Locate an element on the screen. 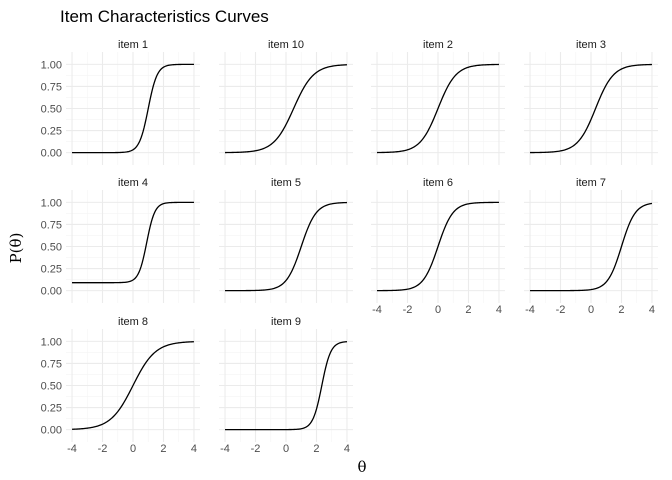 This screenshot has height=480, width=672. facet-strip-label: item 6 is located at coordinates (438, 183).